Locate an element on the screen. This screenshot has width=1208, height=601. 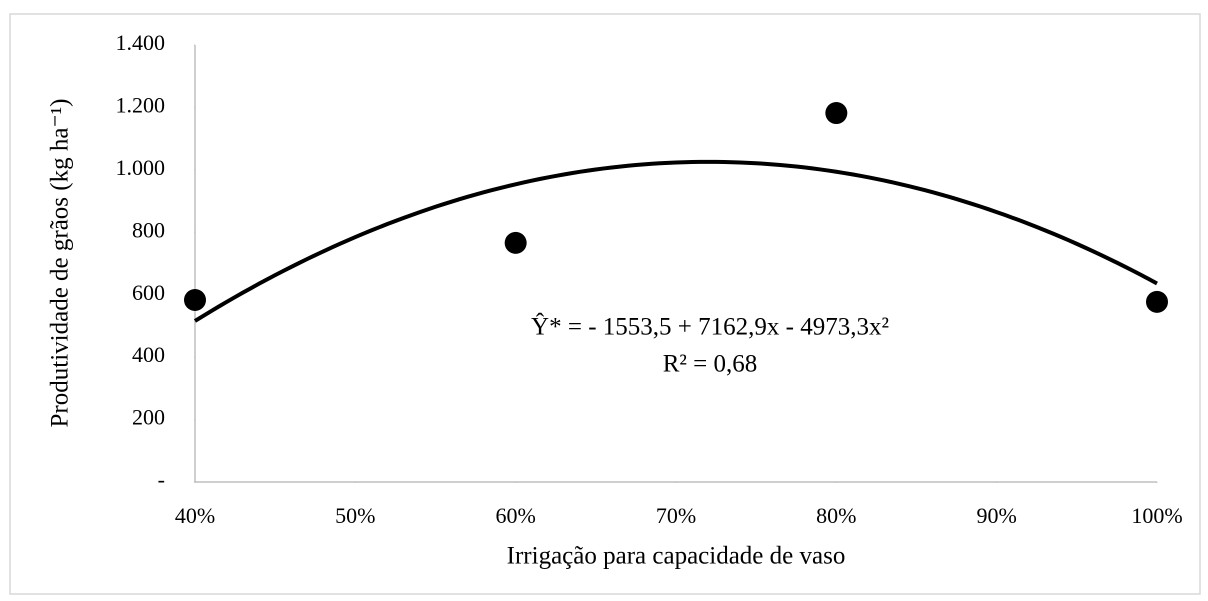
y-tick-label: 1.200 is located at coordinates (141, 104).